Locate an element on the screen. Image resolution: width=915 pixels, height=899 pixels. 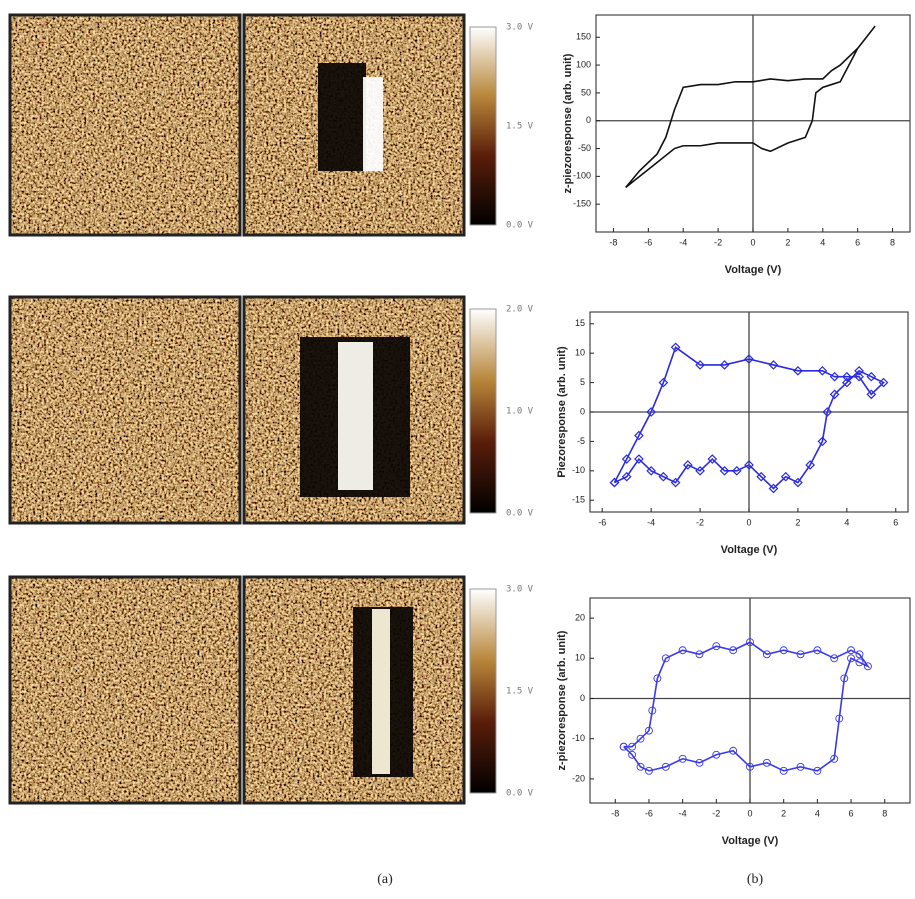
afm-image is located at coordinates (125, 690).